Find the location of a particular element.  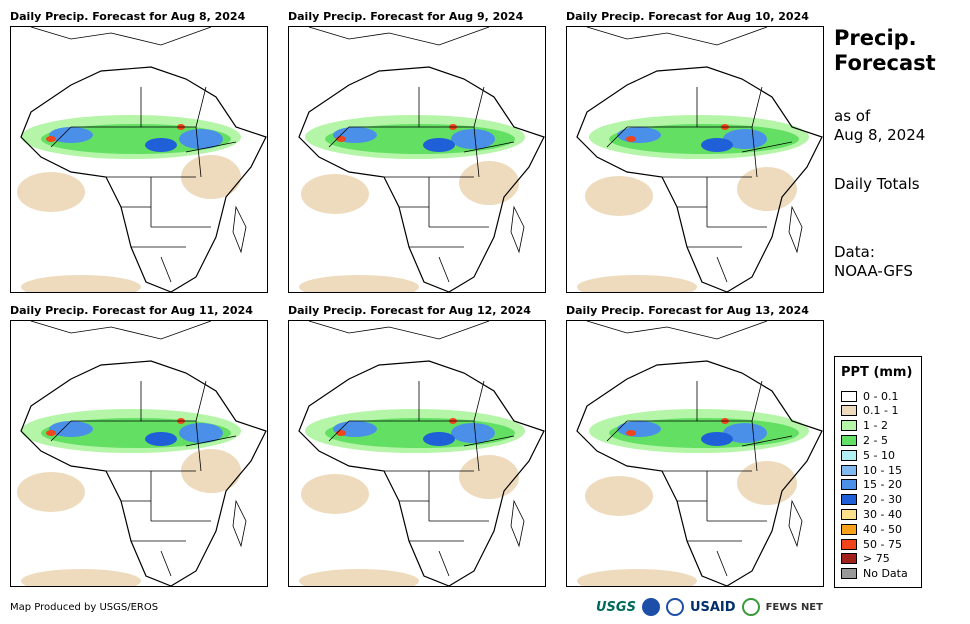

legend-label: > 75 is located at coordinates (876, 559).